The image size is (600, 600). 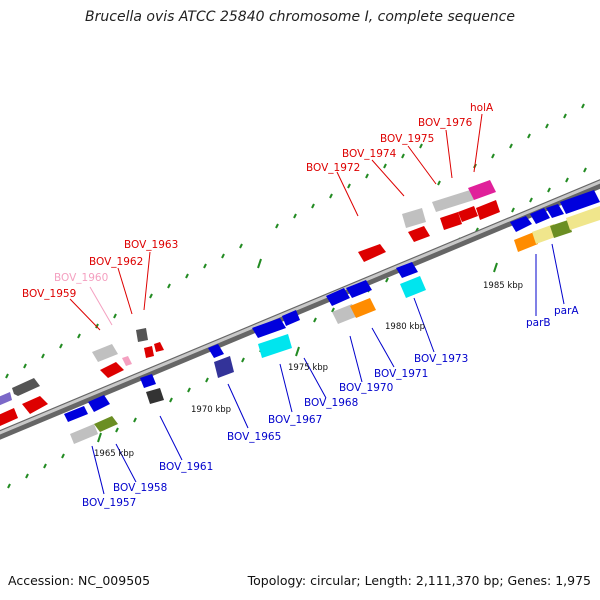 What do you see at coordinates (538, 323) in the screenshot?
I see `gene-label: parB` at bounding box center [538, 323].